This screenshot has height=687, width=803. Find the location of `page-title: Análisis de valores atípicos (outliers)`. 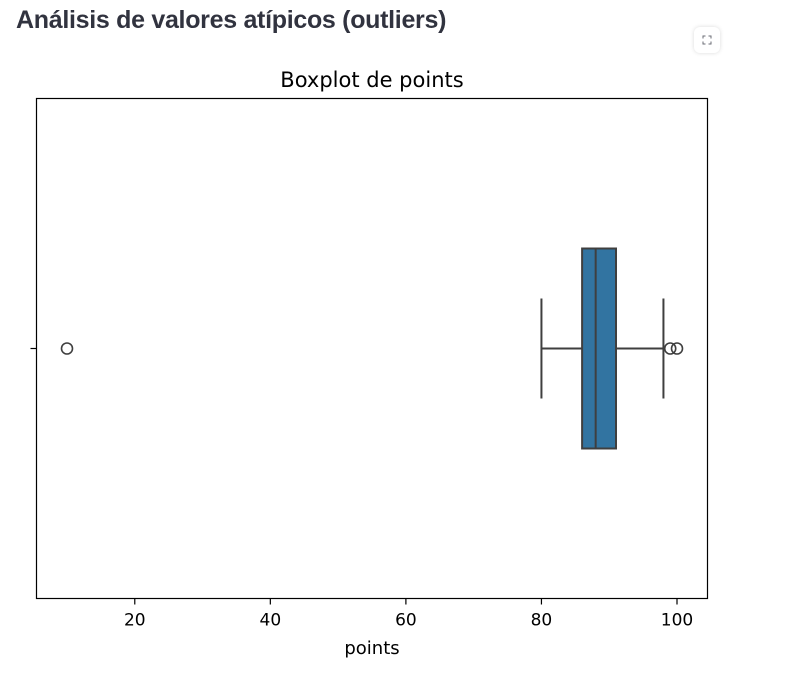

page-title: Análisis de valores atípicos (outliers) is located at coordinates (231, 20).